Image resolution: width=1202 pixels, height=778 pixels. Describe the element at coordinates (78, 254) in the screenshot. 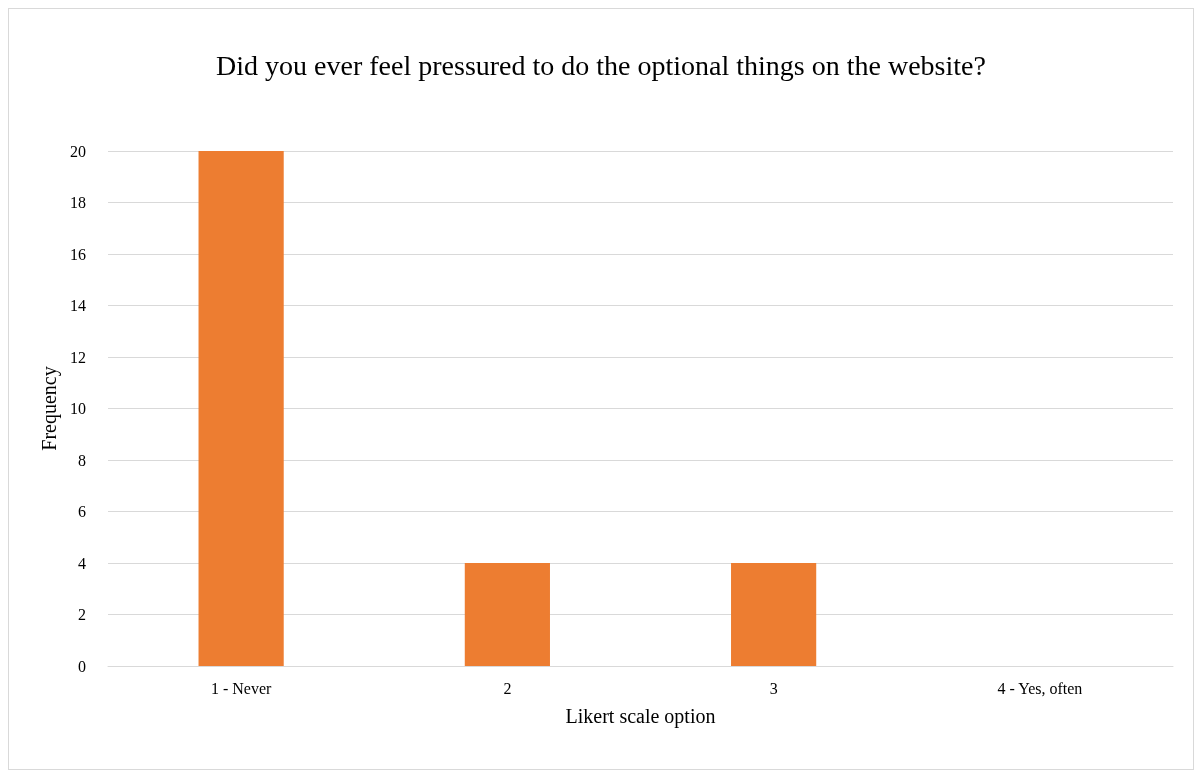

I see `y-tick-label: 16` at that location.